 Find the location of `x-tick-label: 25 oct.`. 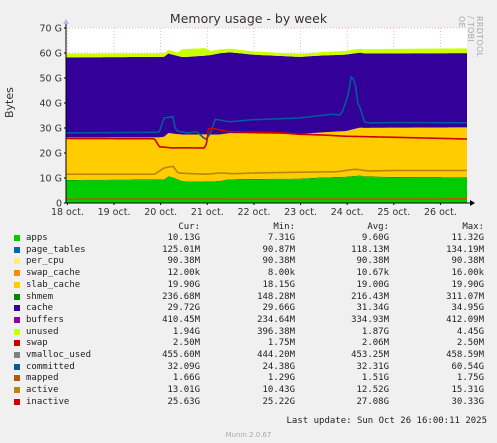

x-tick-label: 25 oct. is located at coordinates (393, 212).